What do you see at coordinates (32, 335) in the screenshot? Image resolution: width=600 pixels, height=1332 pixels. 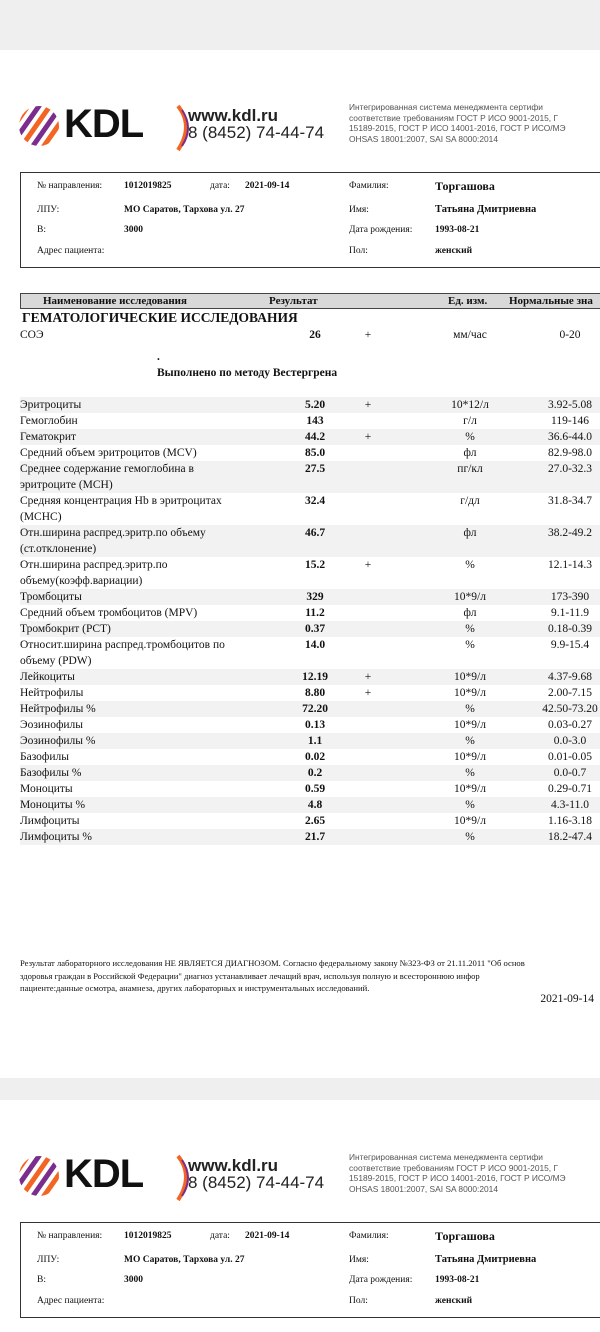 I see `test-name: СОЭ` at bounding box center [32, 335].